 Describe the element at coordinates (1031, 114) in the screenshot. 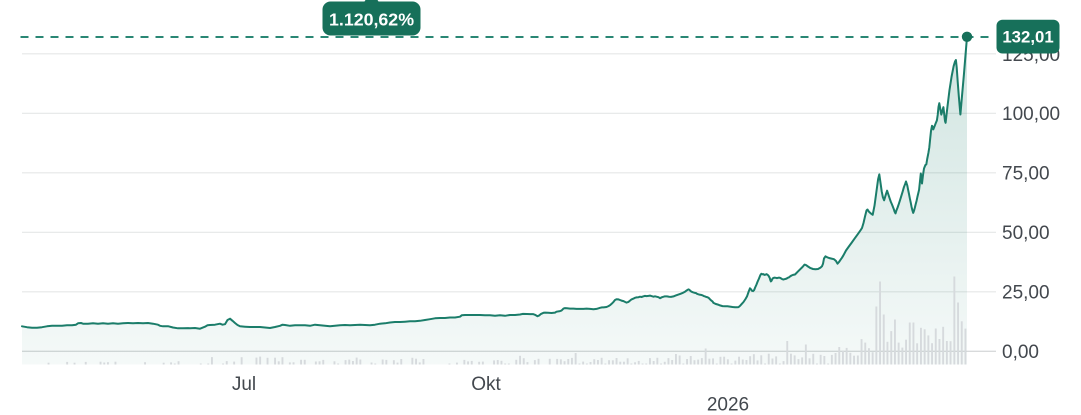

I see `svg-text: 100,00` at that location.